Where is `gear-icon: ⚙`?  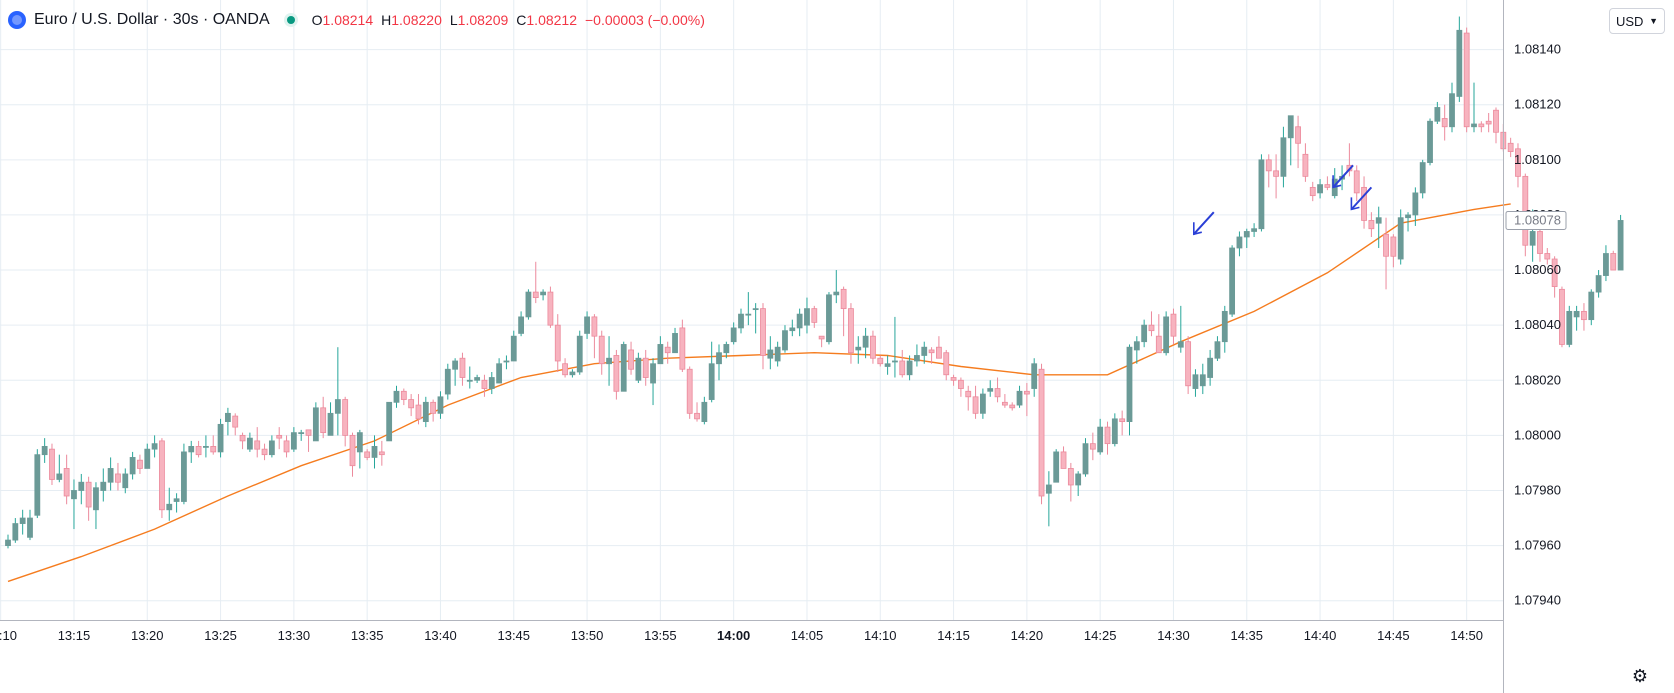
gear-icon: ⚙ is located at coordinates (1640, 676).